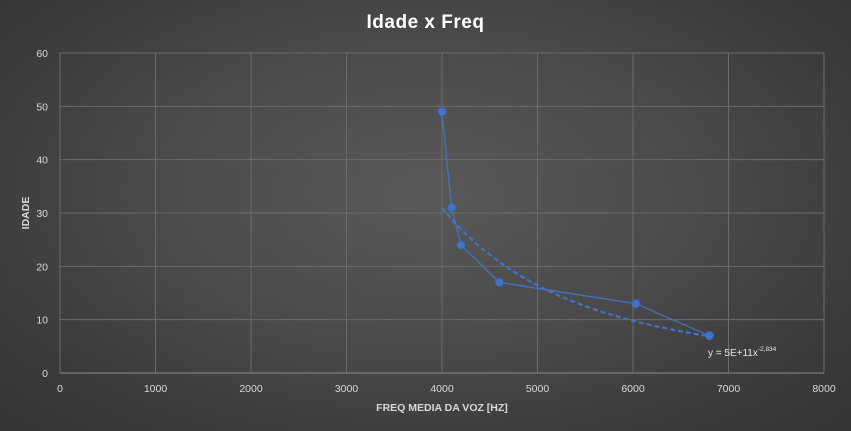 The width and height of the screenshot is (851, 431). I want to click on trendline-equation: y = 5E+11x-2,834, so click(742, 352).